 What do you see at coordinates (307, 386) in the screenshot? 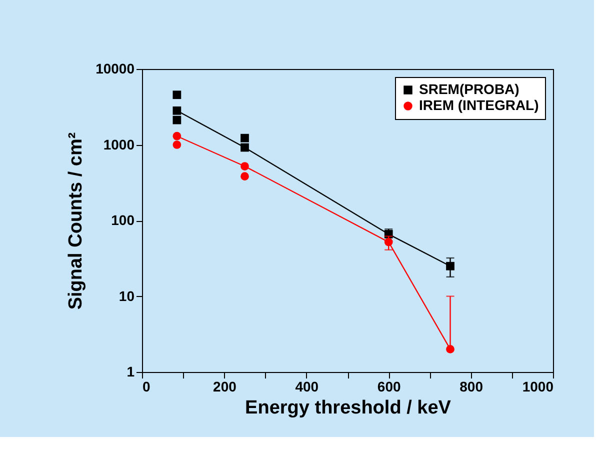
I see `x-tick-label: 400` at bounding box center [307, 386].